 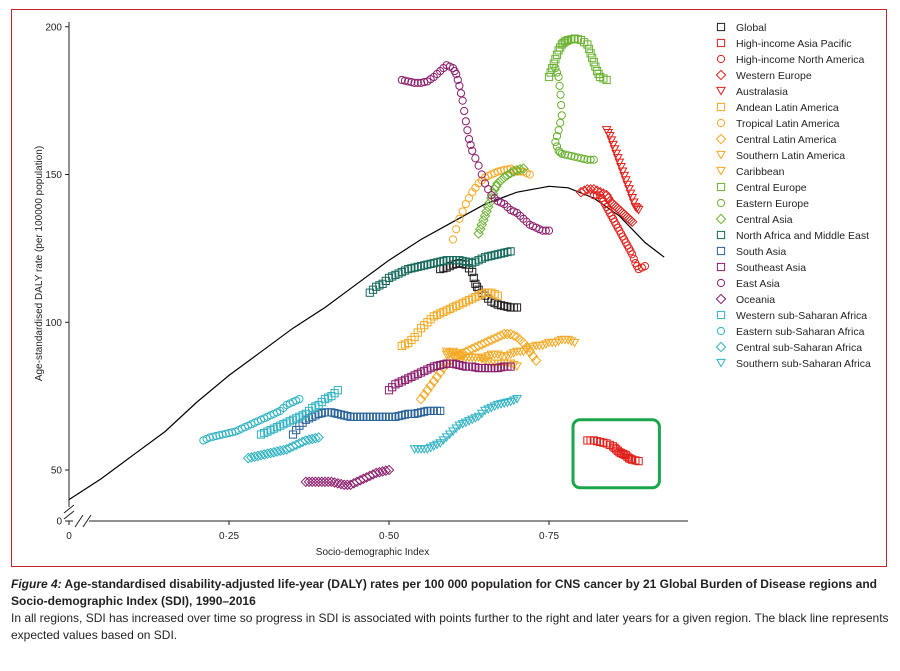 What do you see at coordinates (53, 27) in the screenshot?
I see `y-tick-label: 200` at bounding box center [53, 27].